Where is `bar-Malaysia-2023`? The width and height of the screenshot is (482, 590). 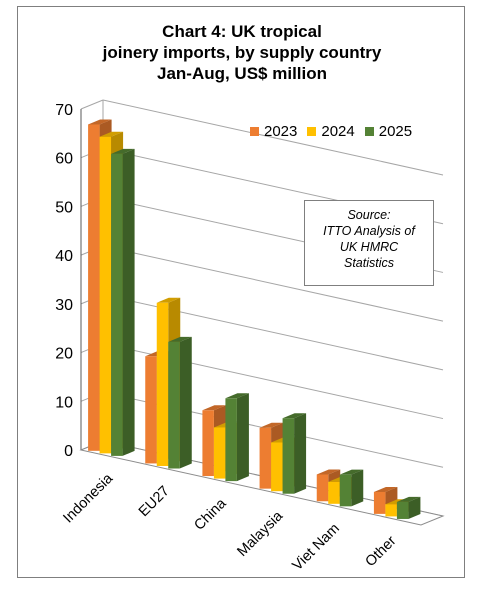 bar-Malaysia-2023 is located at coordinates (265, 458).